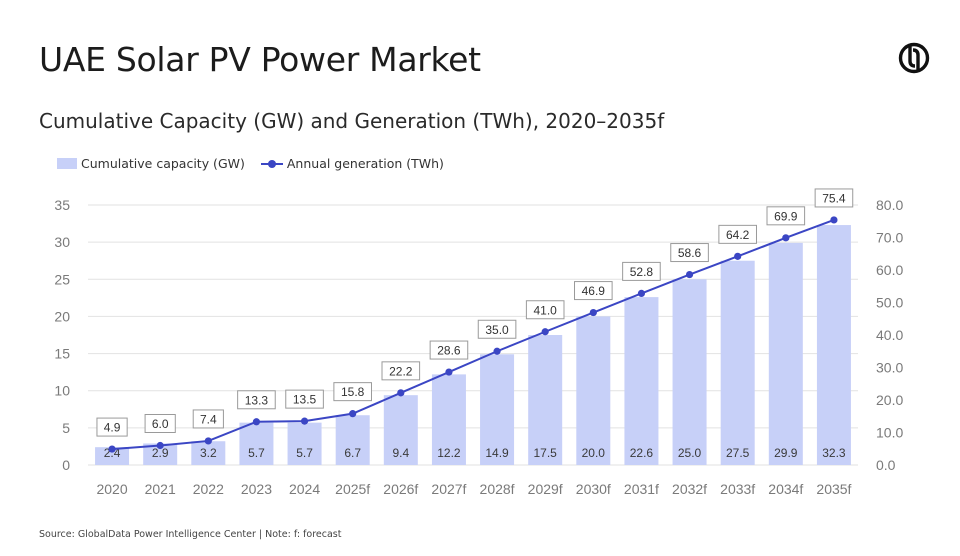  I want to click on page-title: UAE Solar PV Power Market, so click(260, 59).